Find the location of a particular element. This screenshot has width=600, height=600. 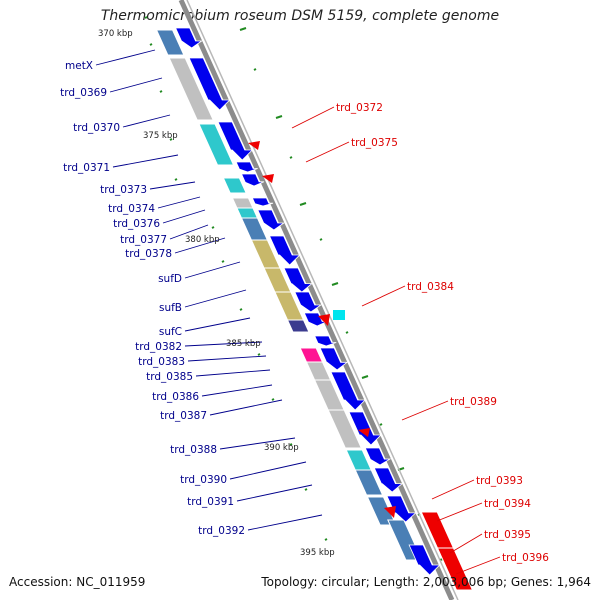

gene-label-left: trd_0382 is located at coordinates (158, 347).